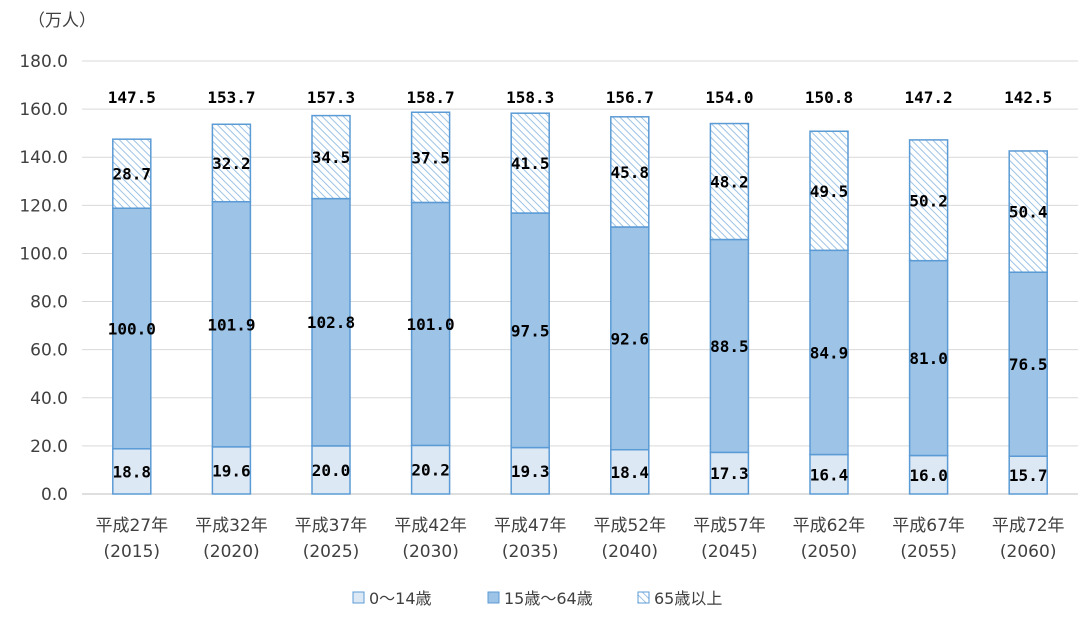 This screenshot has height=618, width=1082. What do you see at coordinates (729, 526) in the screenshot?
I see `x-tick-label: 平成57年` at bounding box center [729, 526].